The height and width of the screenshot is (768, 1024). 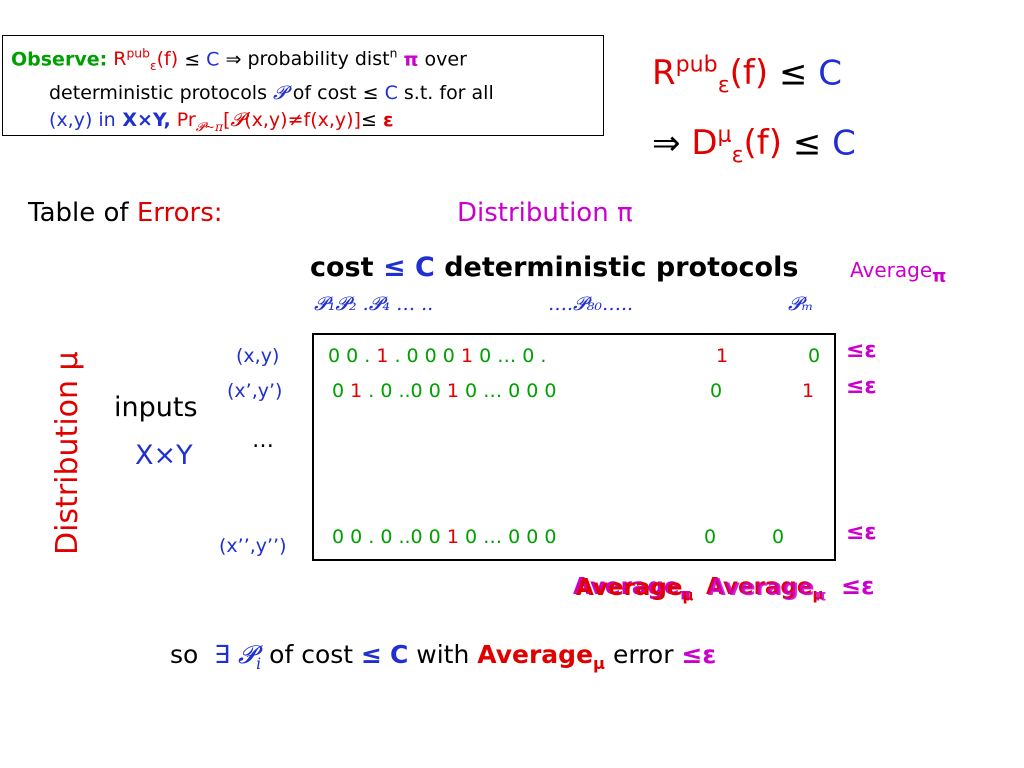 What do you see at coordinates (391, 93) in the screenshot?
I see `c-const-2: C` at bounding box center [391, 93].